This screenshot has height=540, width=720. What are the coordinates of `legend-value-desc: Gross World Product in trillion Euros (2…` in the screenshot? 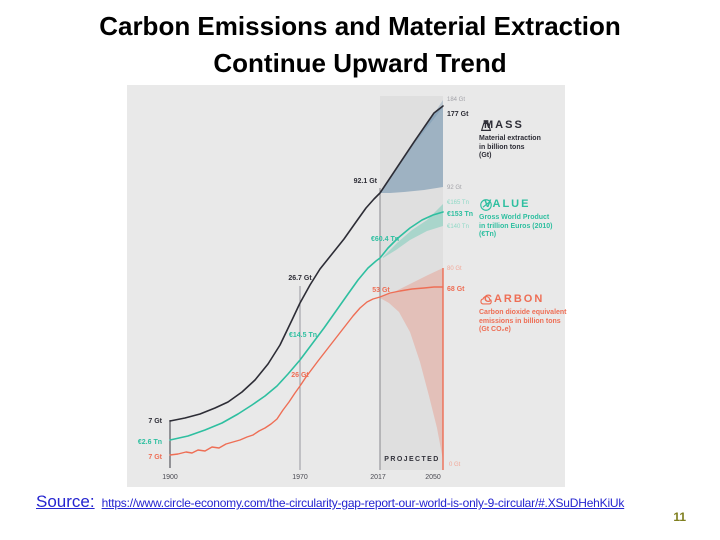 It's located at (516, 226).